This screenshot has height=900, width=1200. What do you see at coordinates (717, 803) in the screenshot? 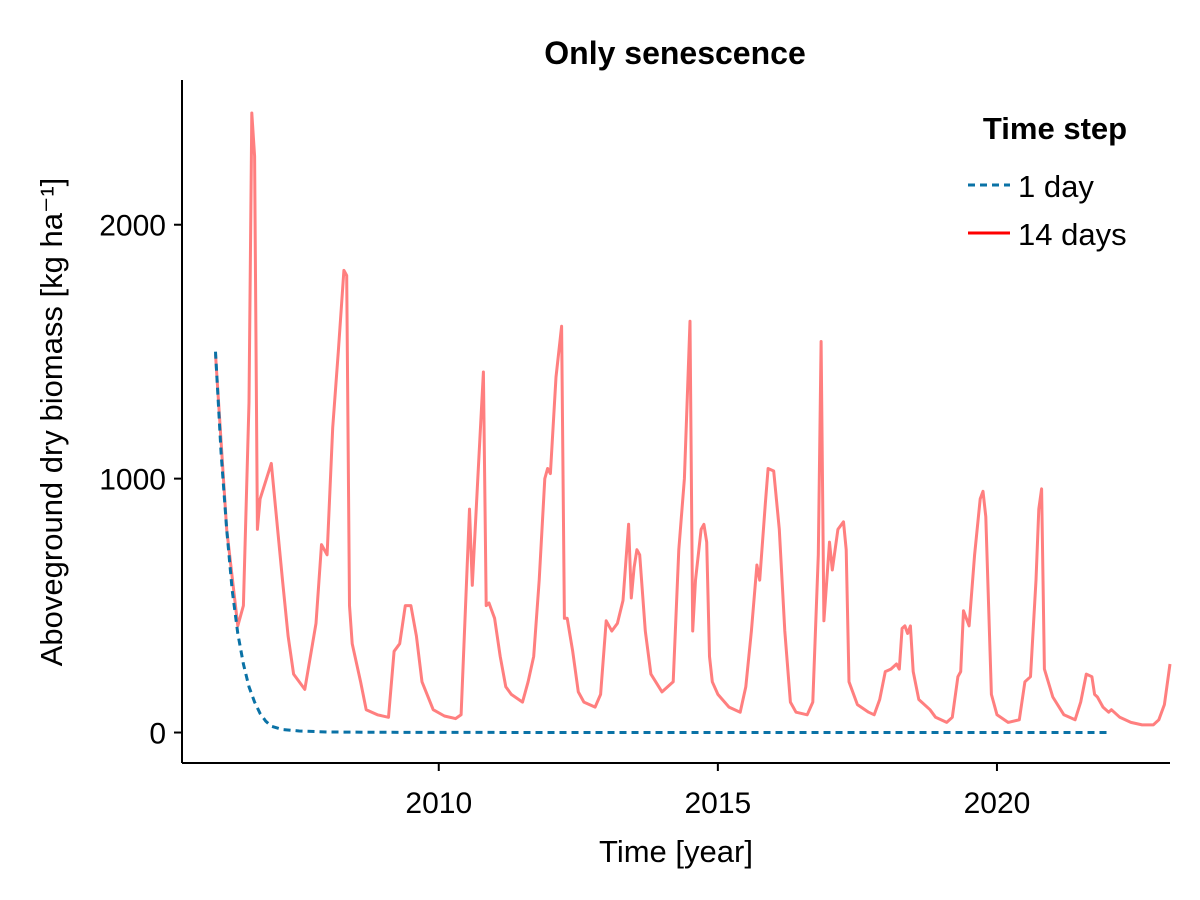
I see `x-tick-label: 2015` at bounding box center [717, 803].